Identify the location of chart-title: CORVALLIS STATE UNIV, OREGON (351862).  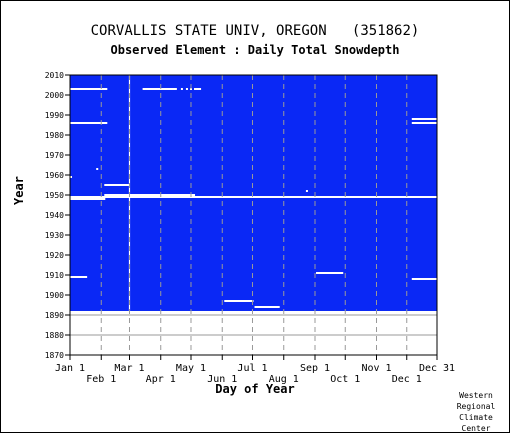
(255, 31).